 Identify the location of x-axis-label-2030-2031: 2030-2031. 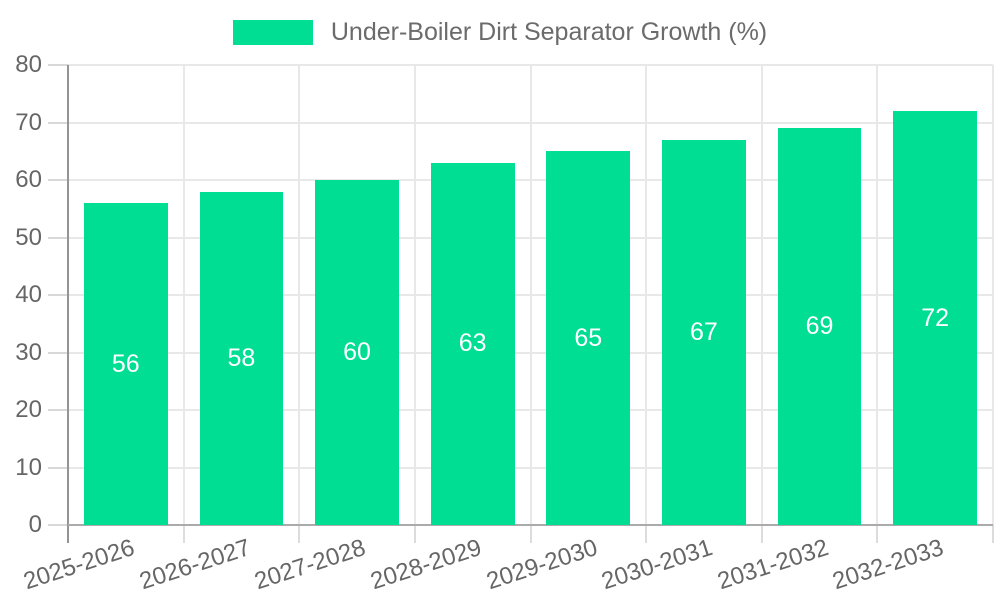
(657, 565).